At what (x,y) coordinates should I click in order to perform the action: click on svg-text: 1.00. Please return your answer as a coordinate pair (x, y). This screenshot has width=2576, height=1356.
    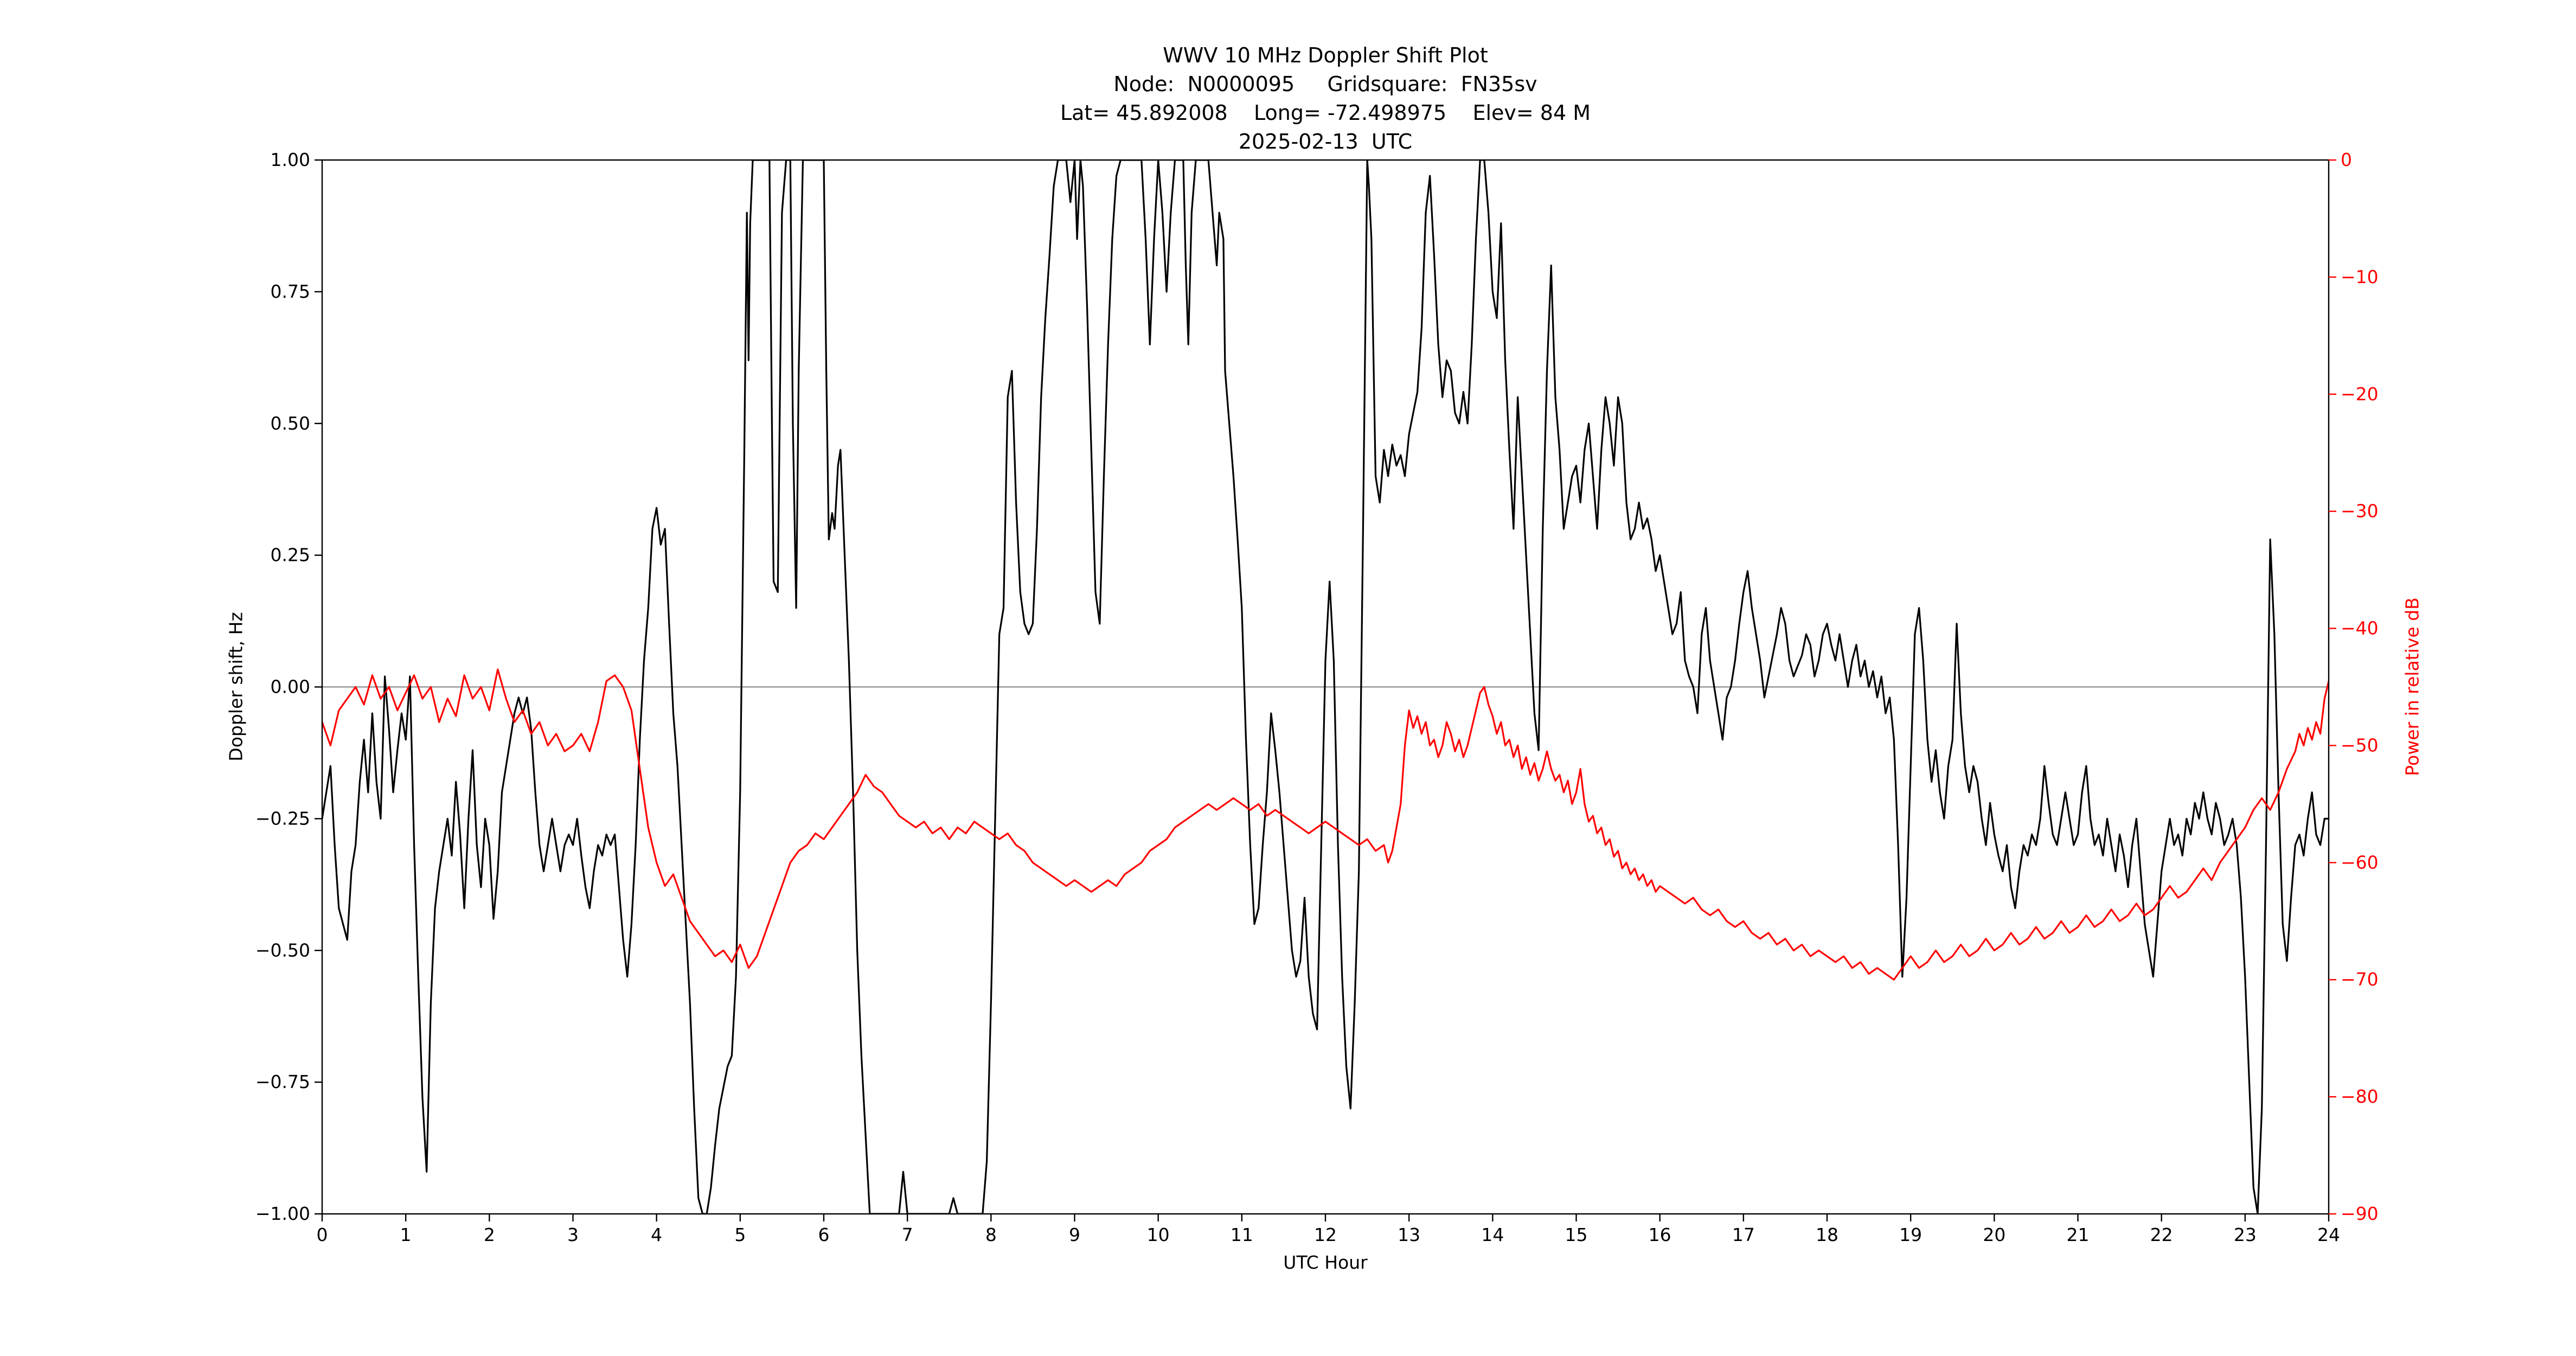
    Looking at the image, I should click on (290, 159).